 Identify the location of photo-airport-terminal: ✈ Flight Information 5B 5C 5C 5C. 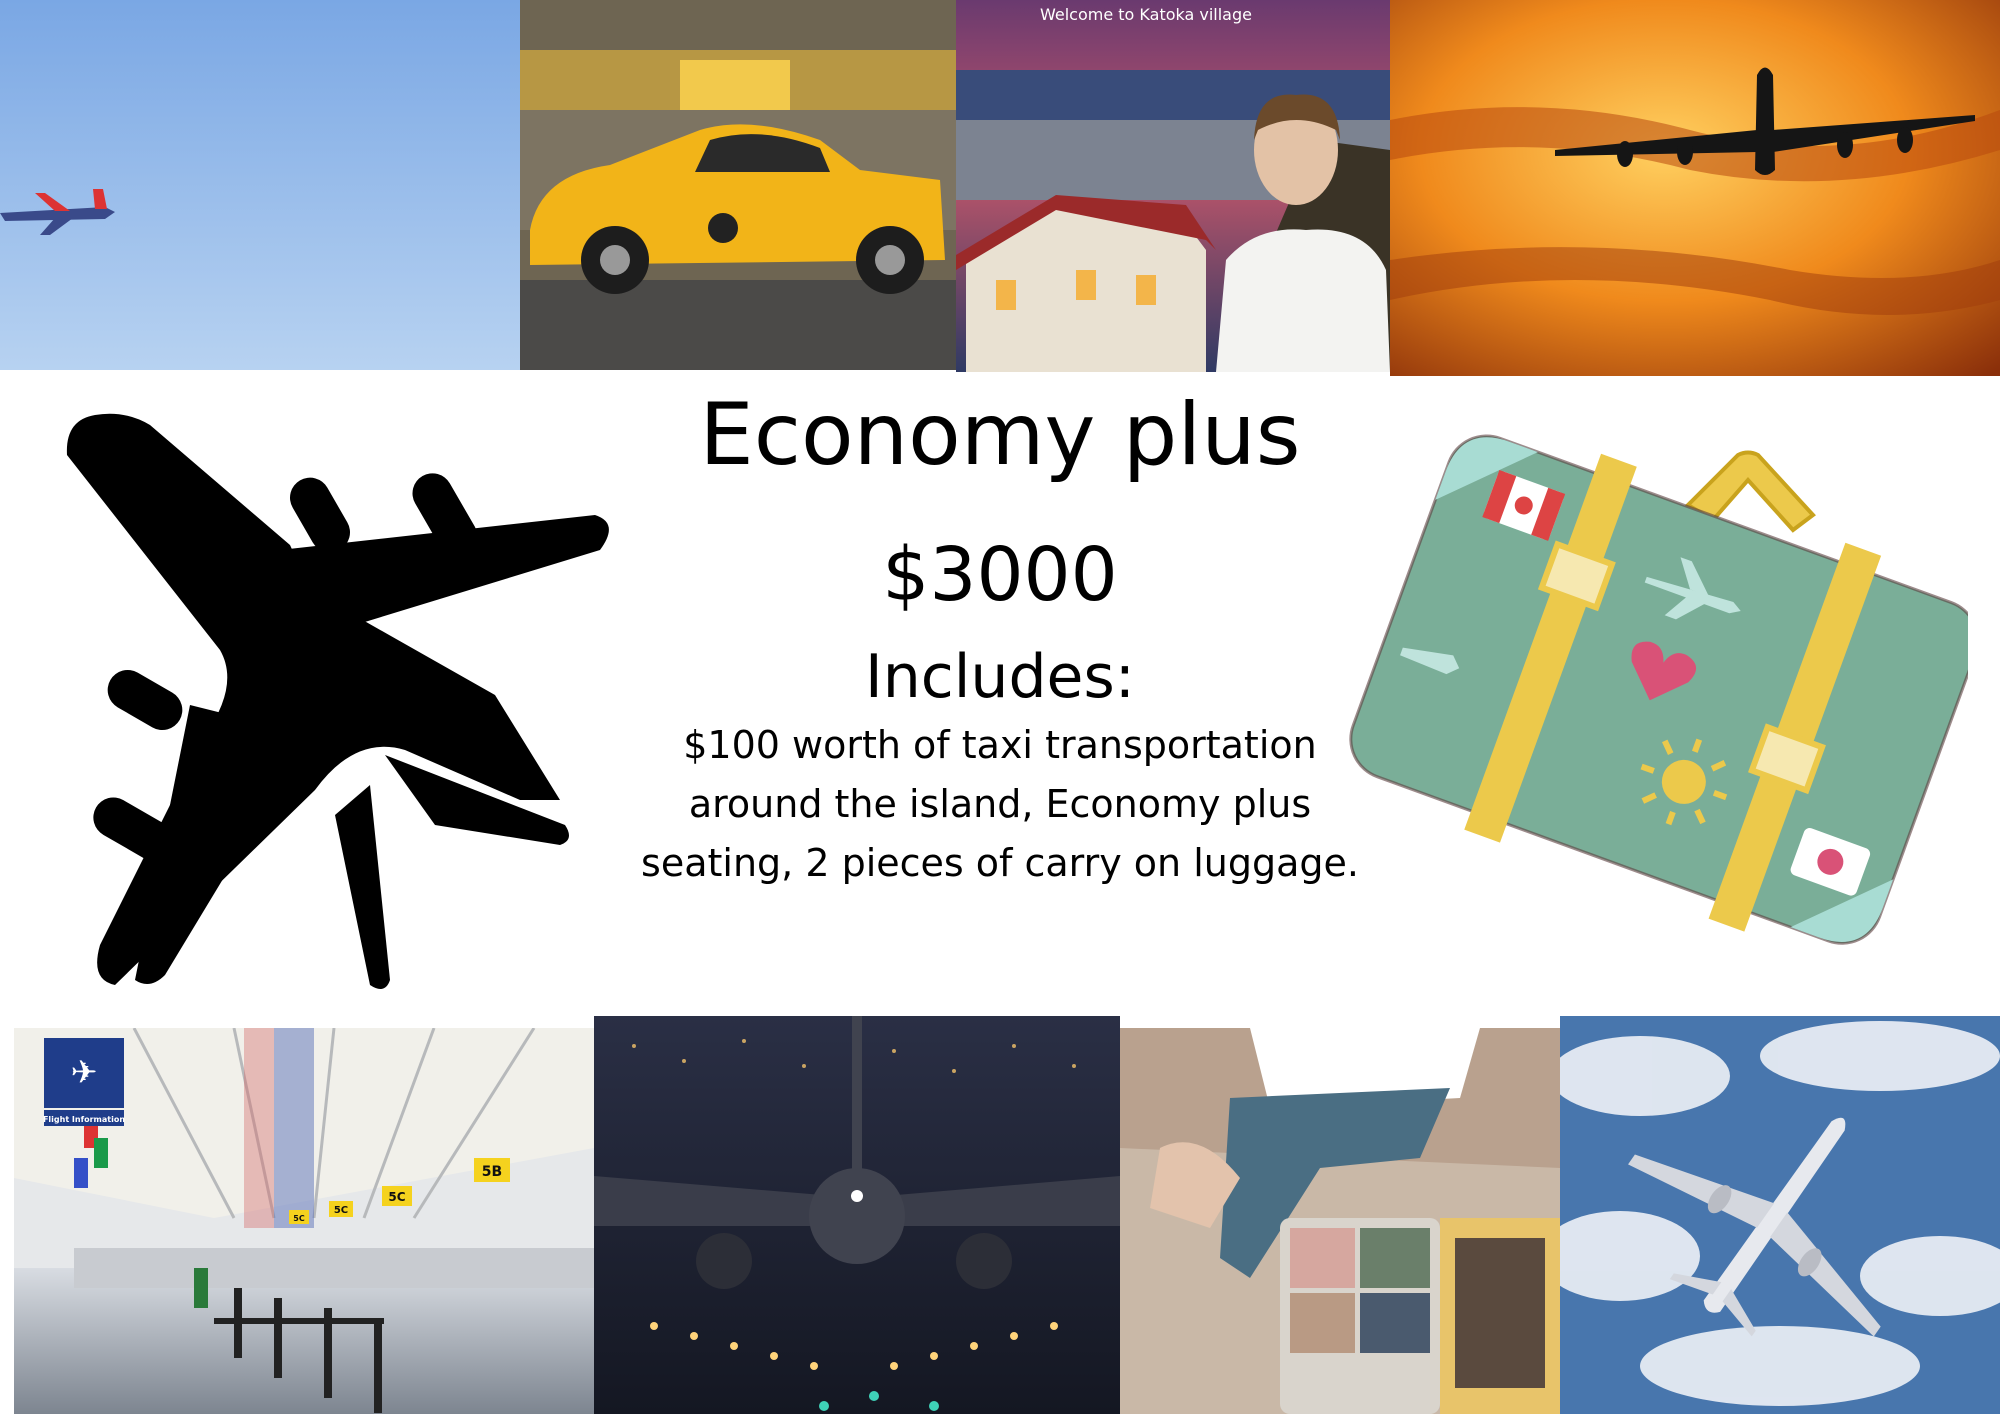
(304, 1221).